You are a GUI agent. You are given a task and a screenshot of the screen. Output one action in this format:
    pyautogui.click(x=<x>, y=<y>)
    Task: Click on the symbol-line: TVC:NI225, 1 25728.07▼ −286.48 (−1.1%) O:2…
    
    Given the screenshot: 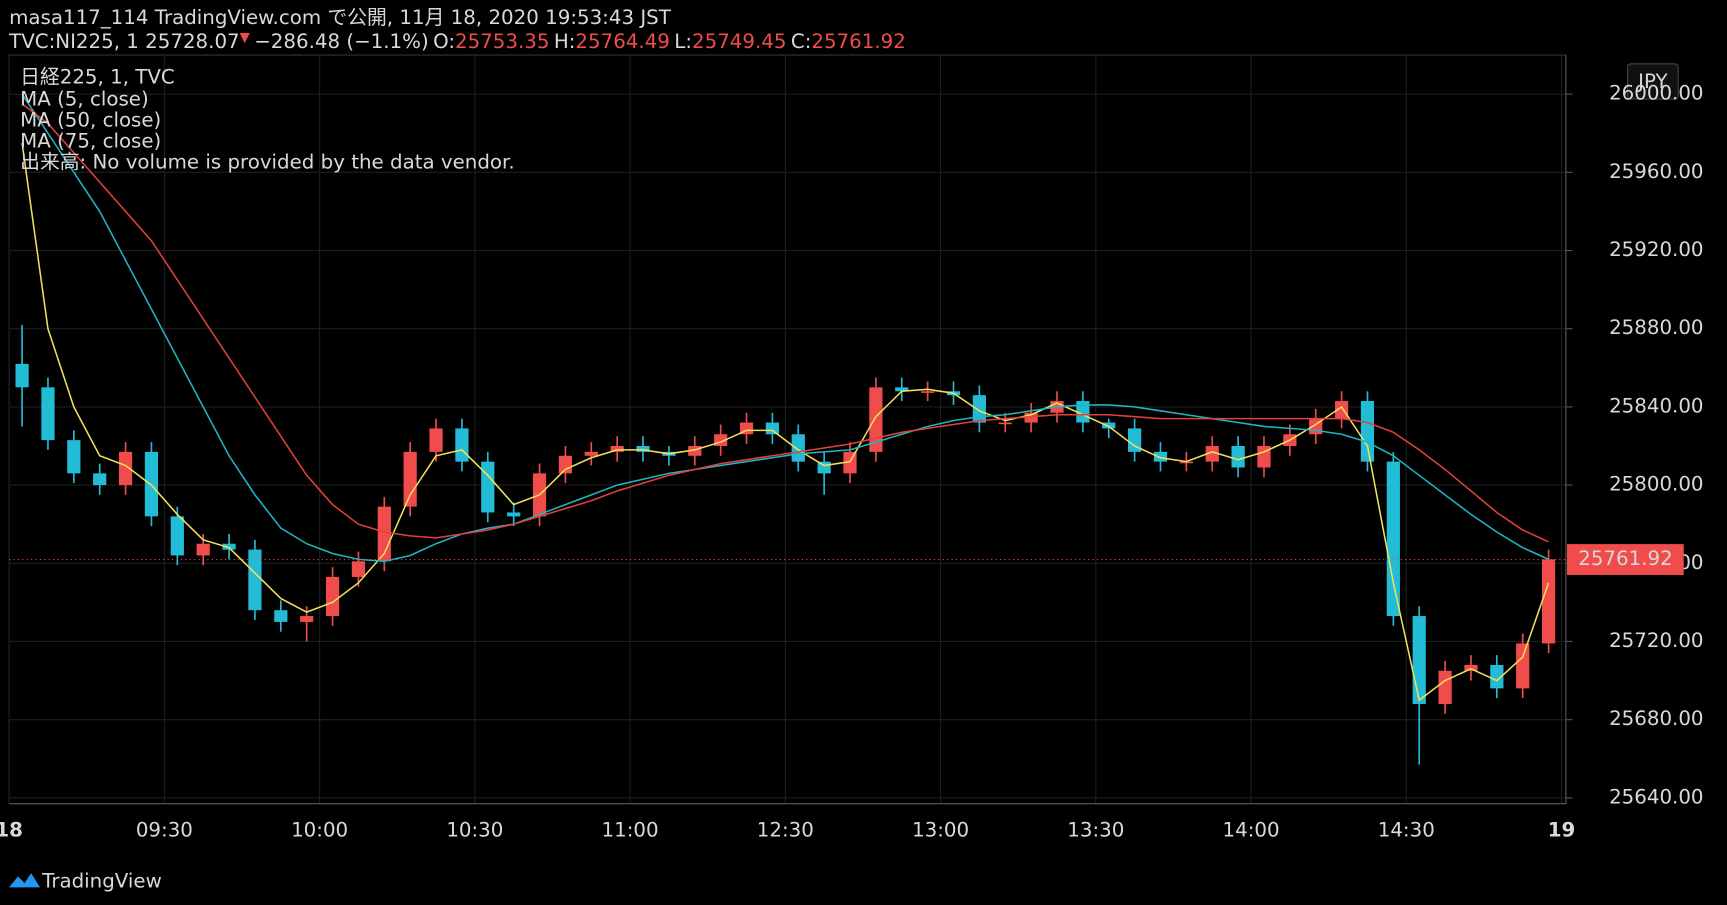 What is the action you would take?
    pyautogui.click(x=457, y=40)
    